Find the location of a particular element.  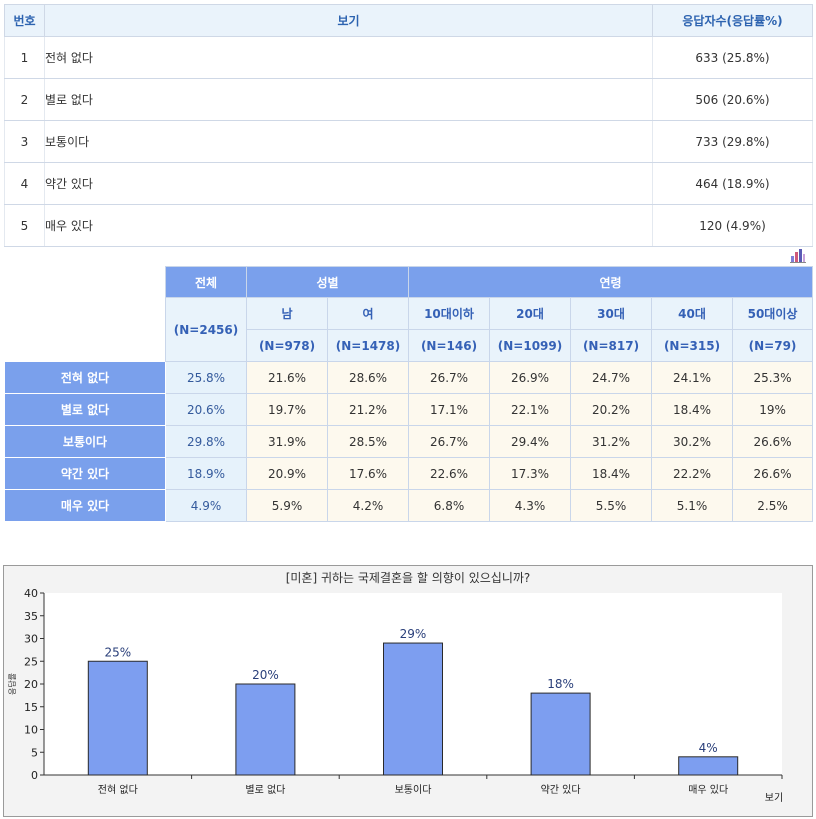

gender-col-n: (N=1478) is located at coordinates (368, 345).